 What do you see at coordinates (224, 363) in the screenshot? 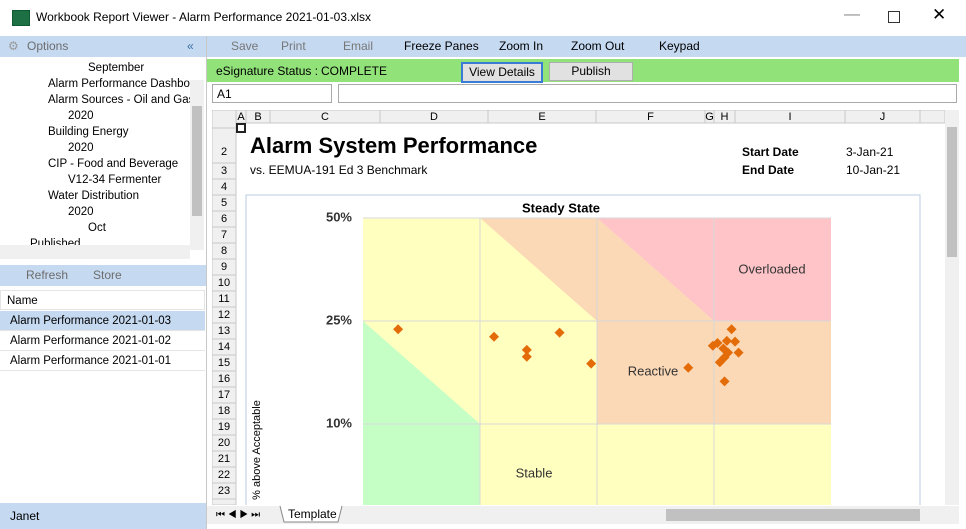
I see `row-header: 15` at bounding box center [224, 363].